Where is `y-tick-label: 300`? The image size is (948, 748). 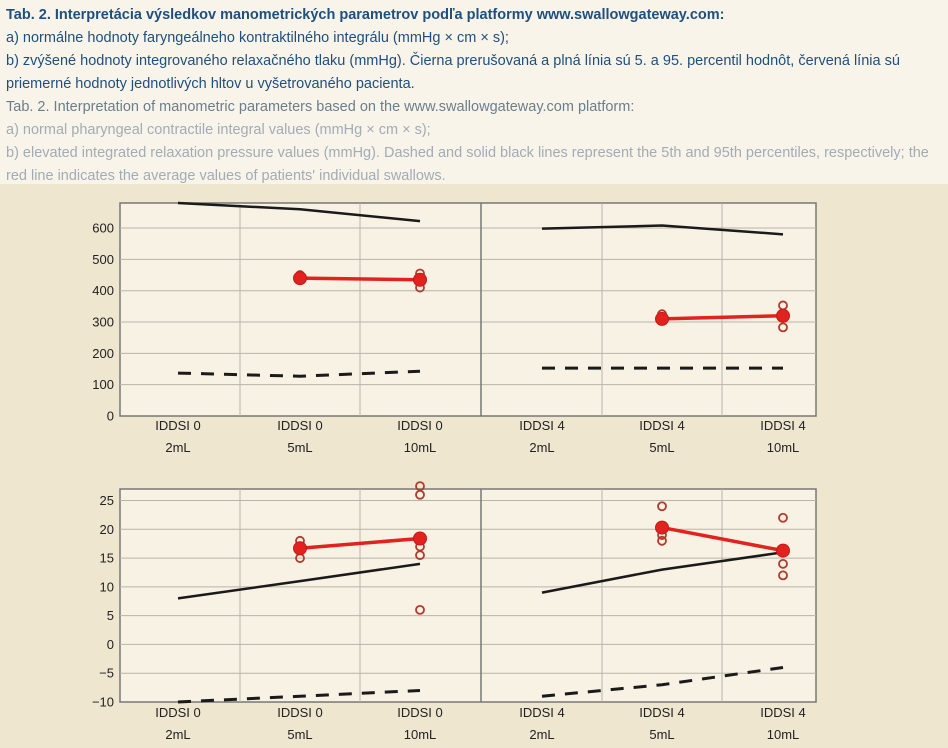
y-tick-label: 300 is located at coordinates (103, 322).